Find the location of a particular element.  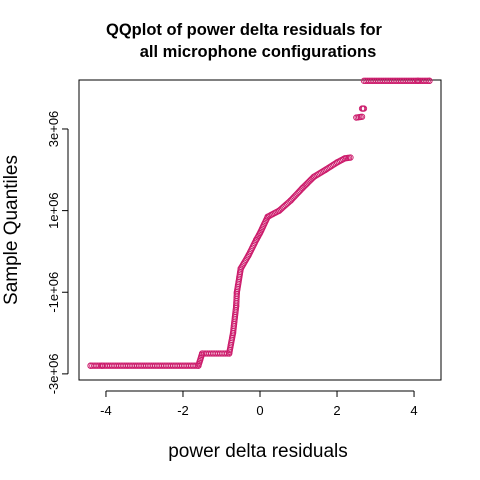

x-axis-label: power delta residuals is located at coordinates (258, 451).